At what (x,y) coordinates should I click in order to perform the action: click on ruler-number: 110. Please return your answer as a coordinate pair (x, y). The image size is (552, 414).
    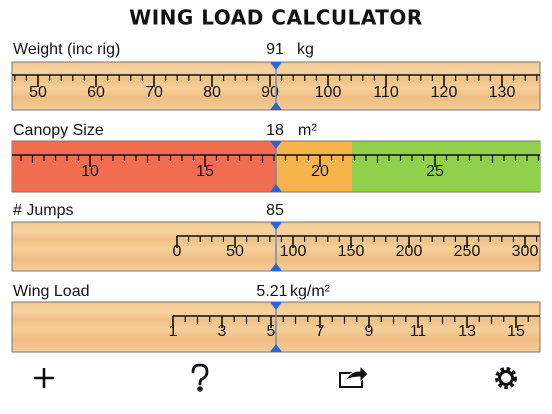
    Looking at the image, I should click on (386, 92).